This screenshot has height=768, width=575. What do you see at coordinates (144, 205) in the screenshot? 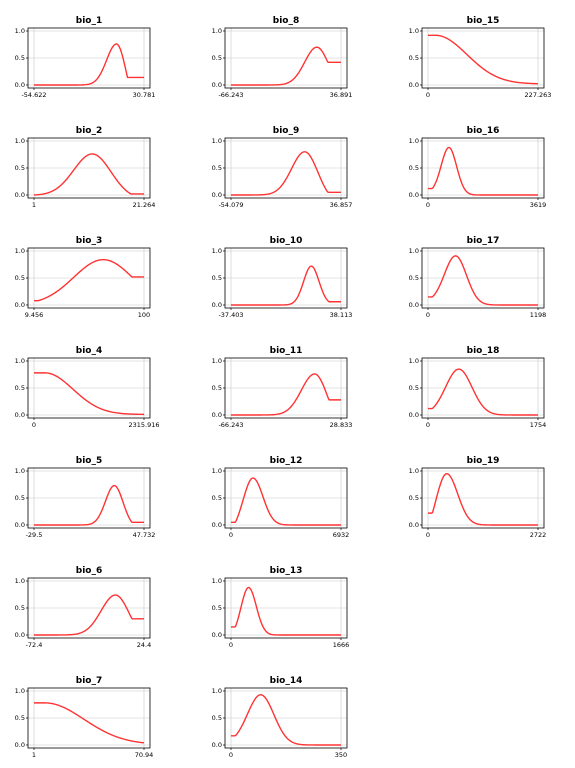
I see `x-tick-label: 21.264` at bounding box center [144, 205].